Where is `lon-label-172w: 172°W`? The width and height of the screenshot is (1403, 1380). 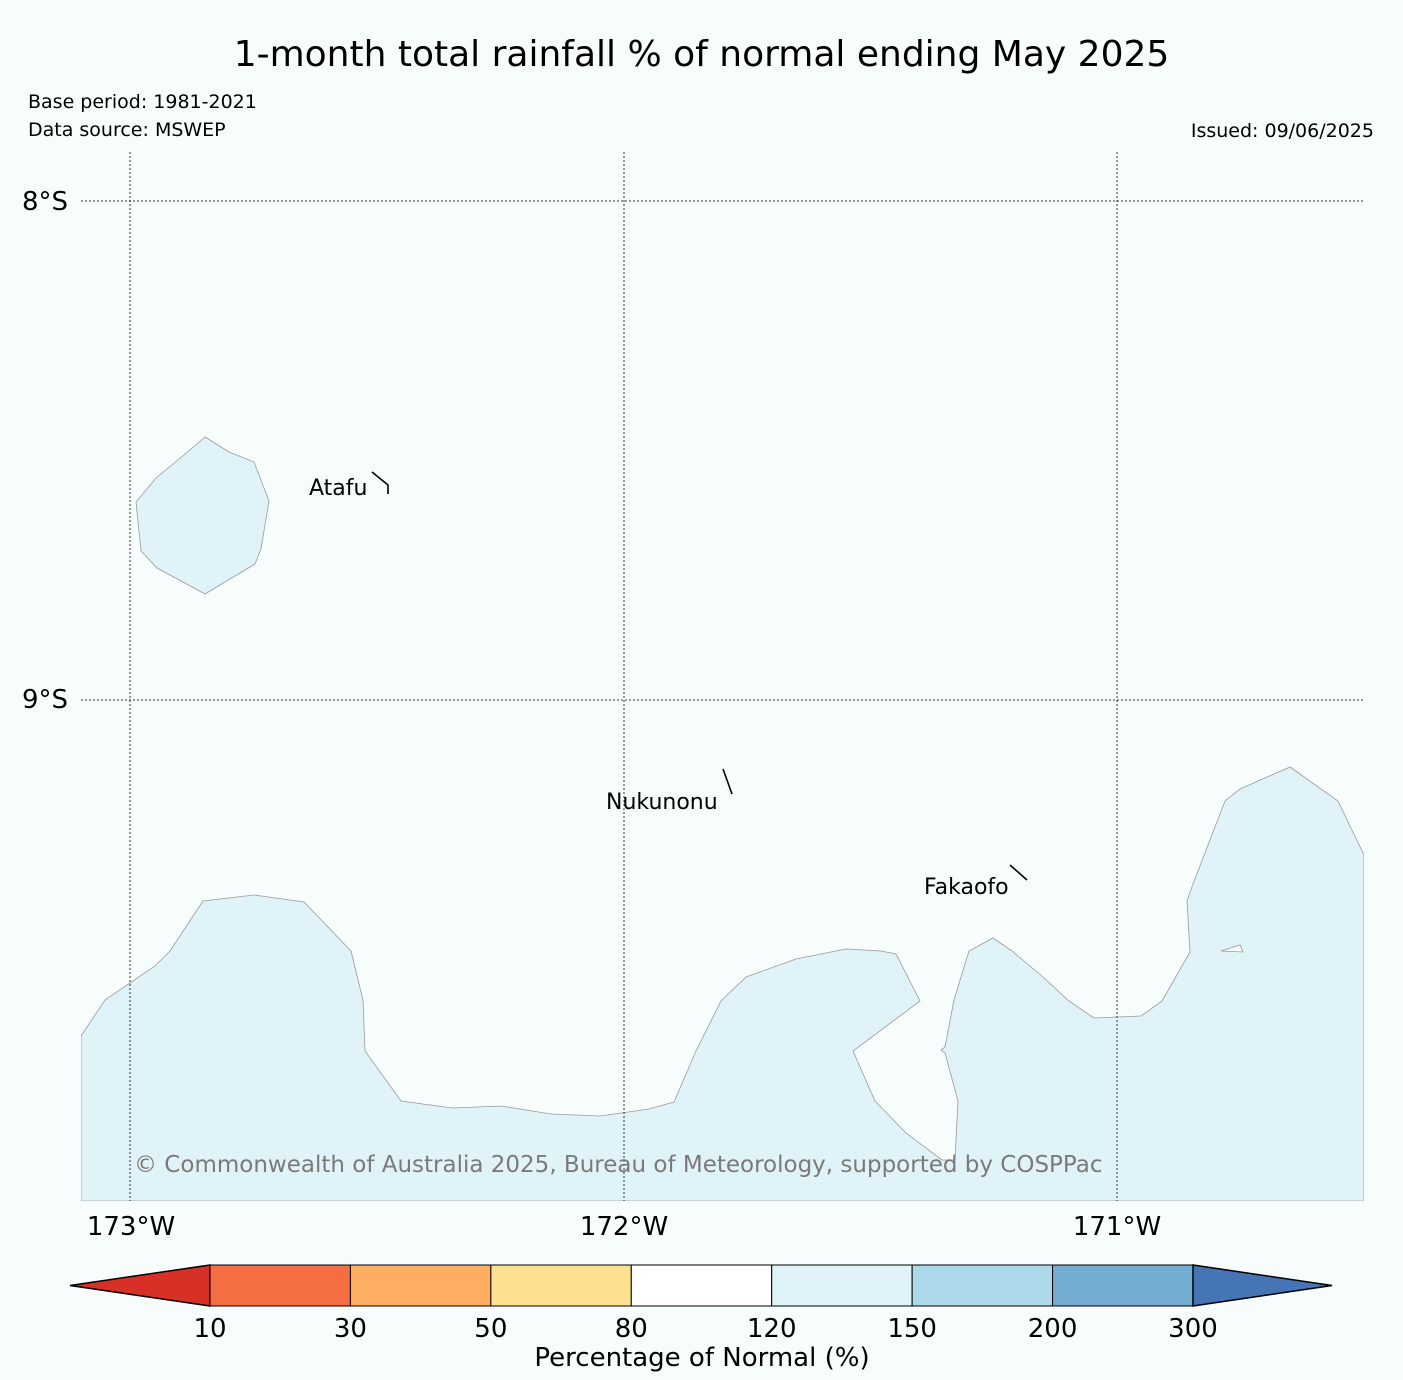 lon-label-172w: 172°W is located at coordinates (624, 1227).